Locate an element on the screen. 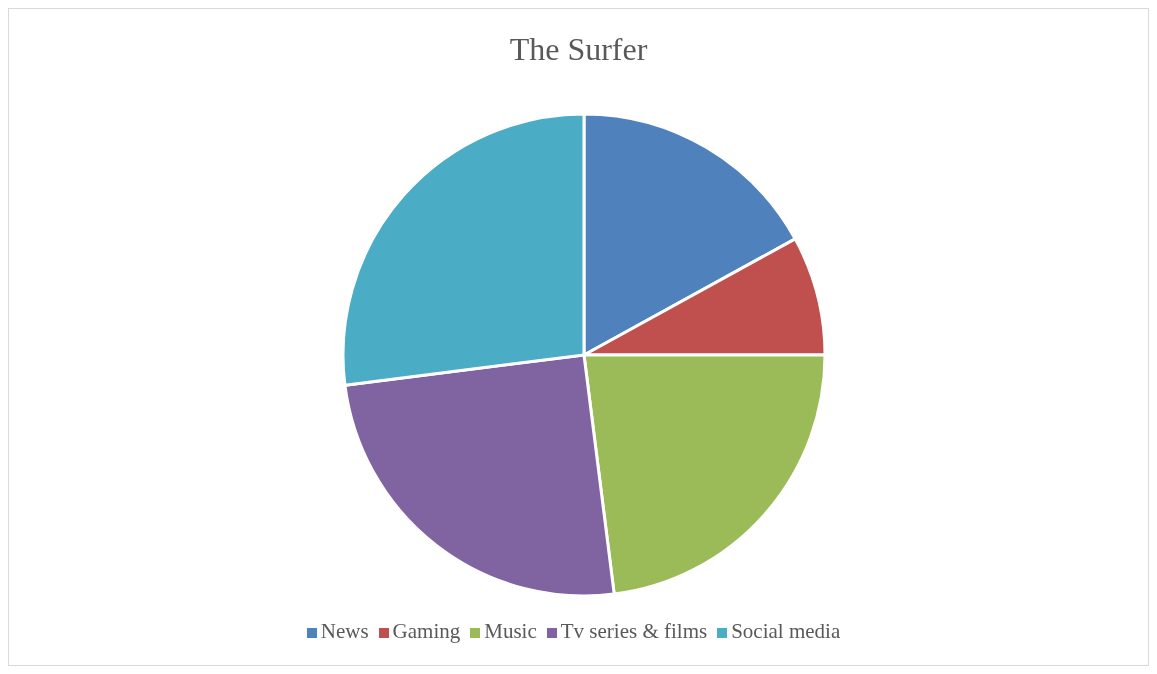  legend-label: Social media is located at coordinates (786, 631).